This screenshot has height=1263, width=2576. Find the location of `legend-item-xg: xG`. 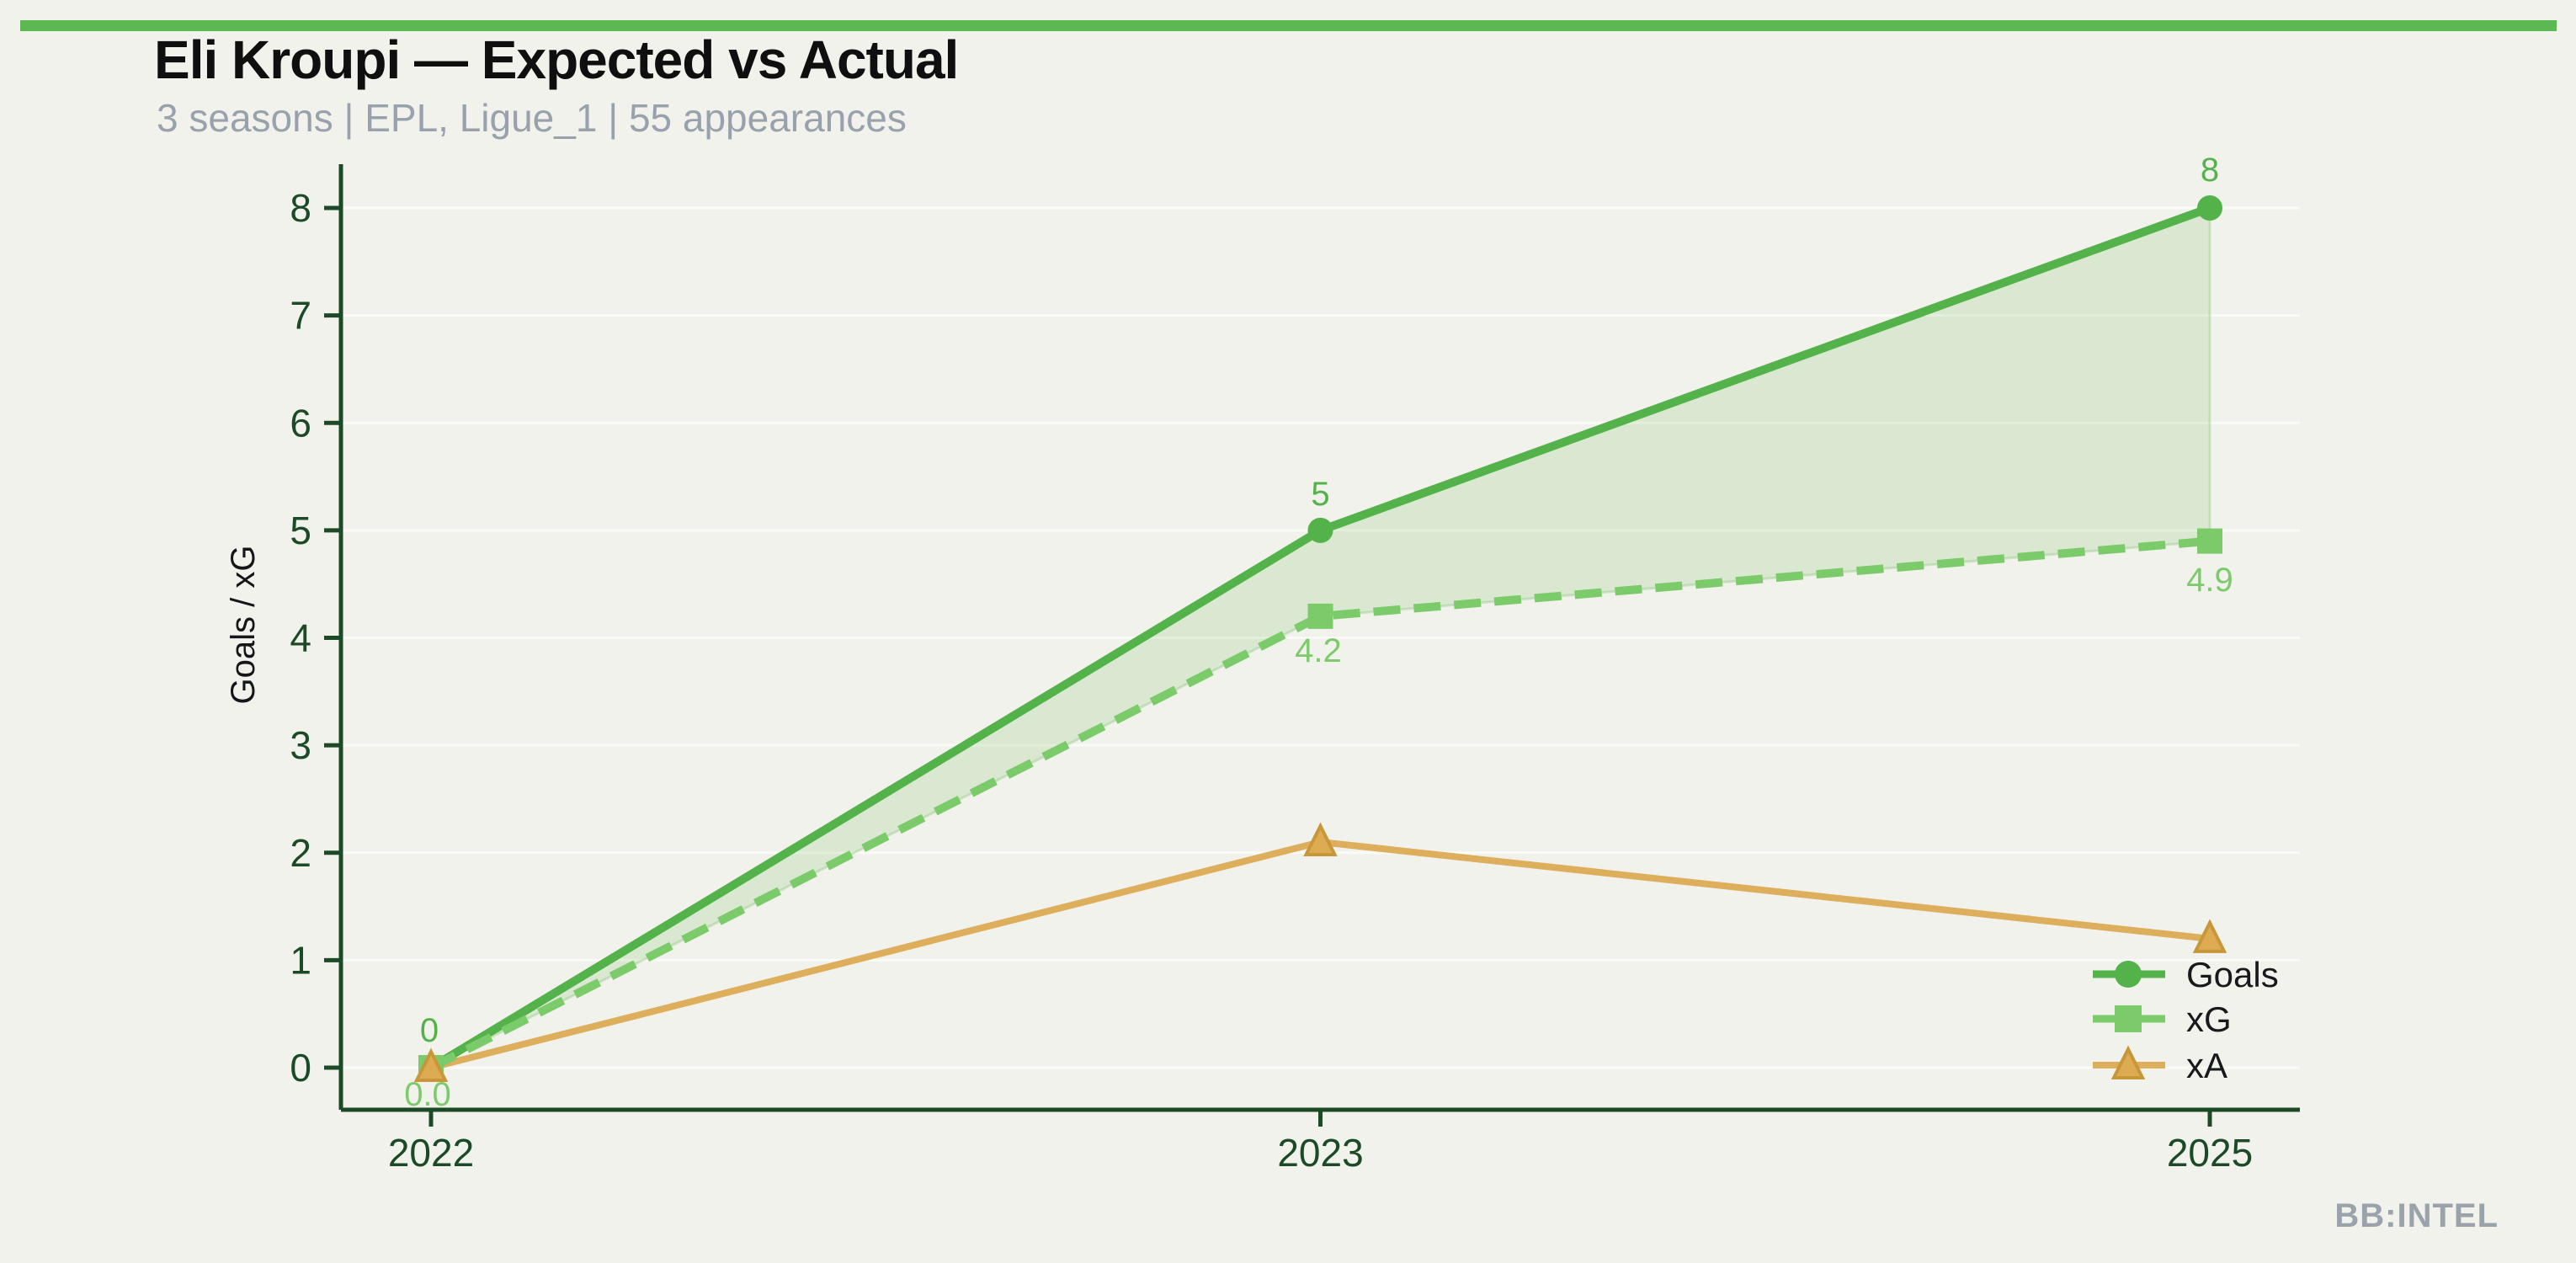

legend-item-xg: xG is located at coordinates (2162, 1019).